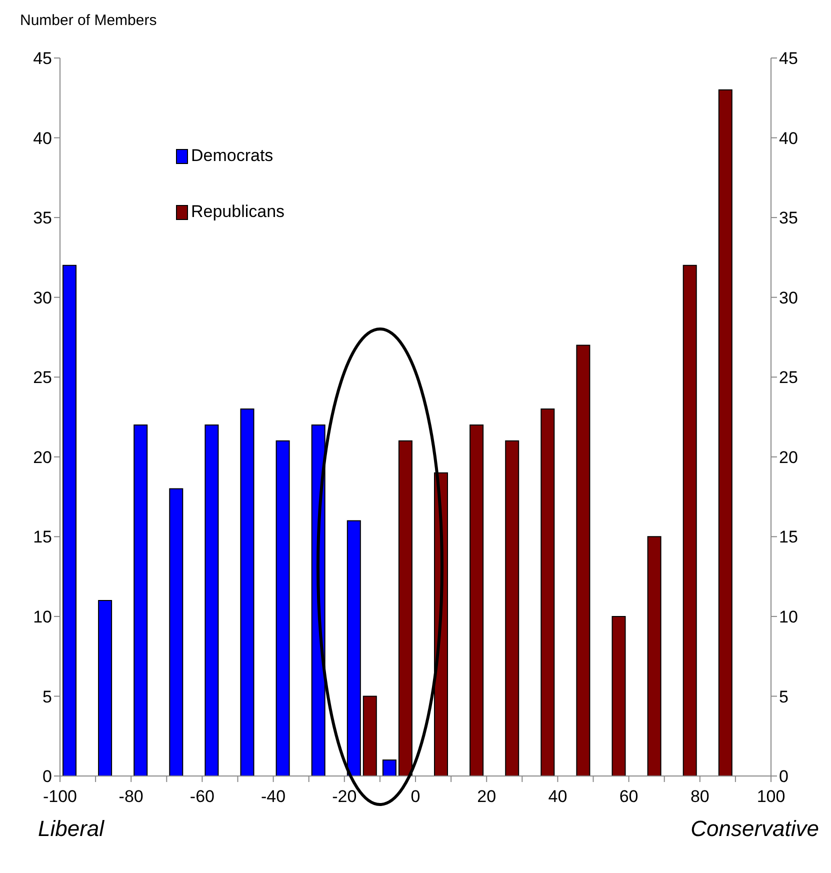  Describe the element at coordinates (42, 218) in the screenshot. I see `y-tick-label: 35` at that location.